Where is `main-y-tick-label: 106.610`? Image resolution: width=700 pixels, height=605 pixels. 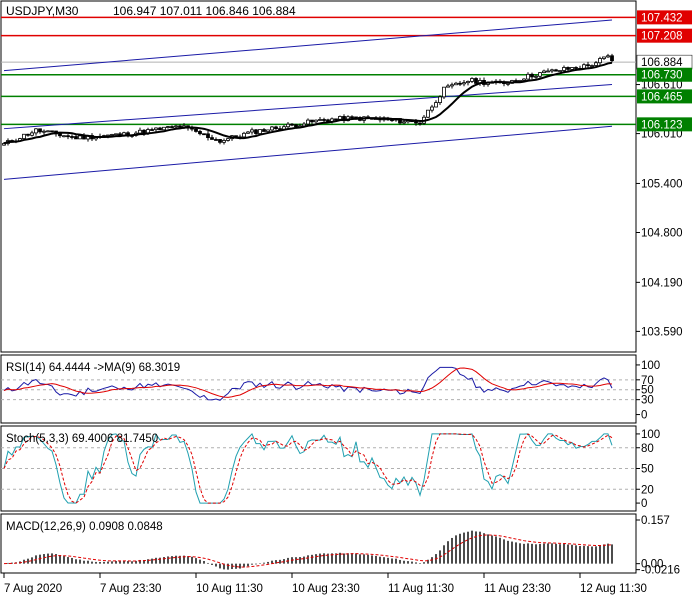 main-y-tick-label: 106.610 is located at coordinates (662, 86).